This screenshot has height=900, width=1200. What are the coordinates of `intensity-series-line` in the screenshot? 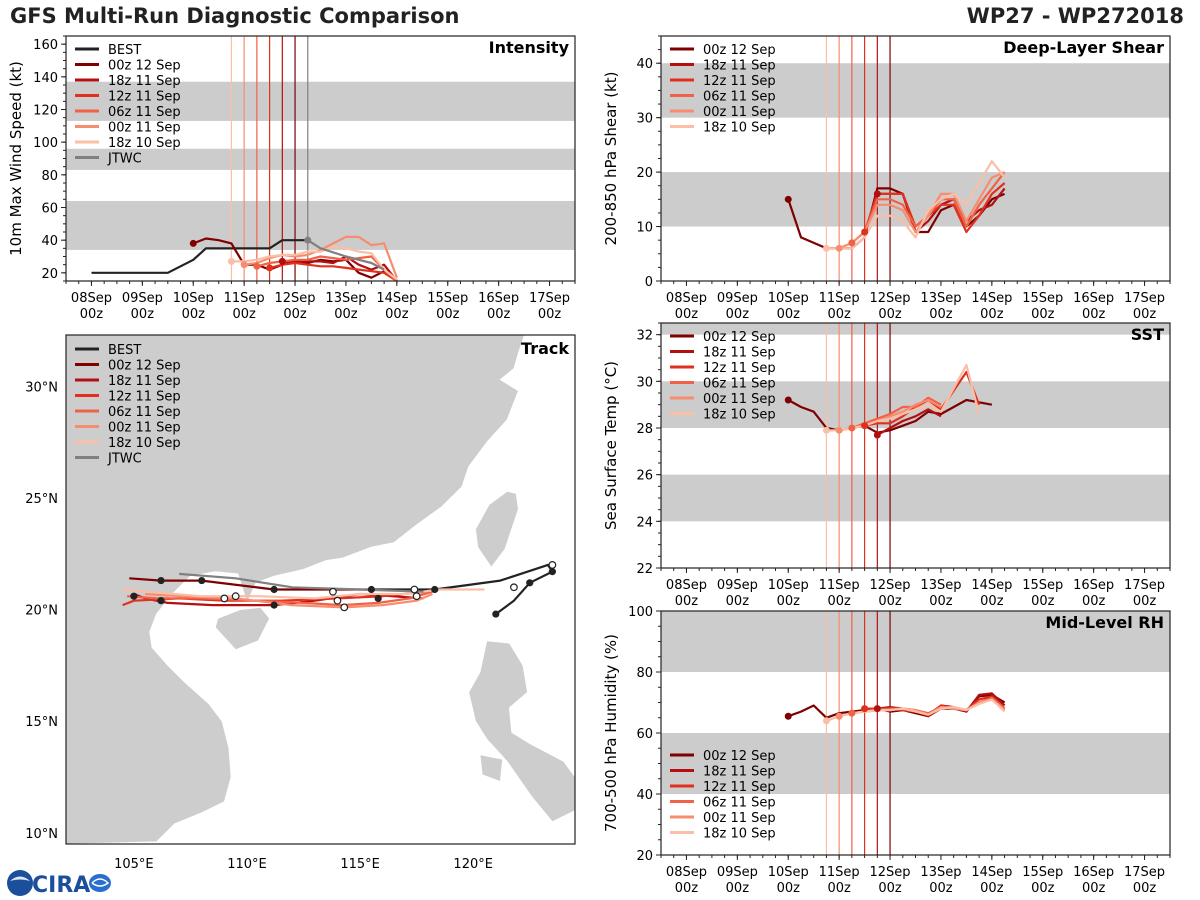 It's located at (199, 256).